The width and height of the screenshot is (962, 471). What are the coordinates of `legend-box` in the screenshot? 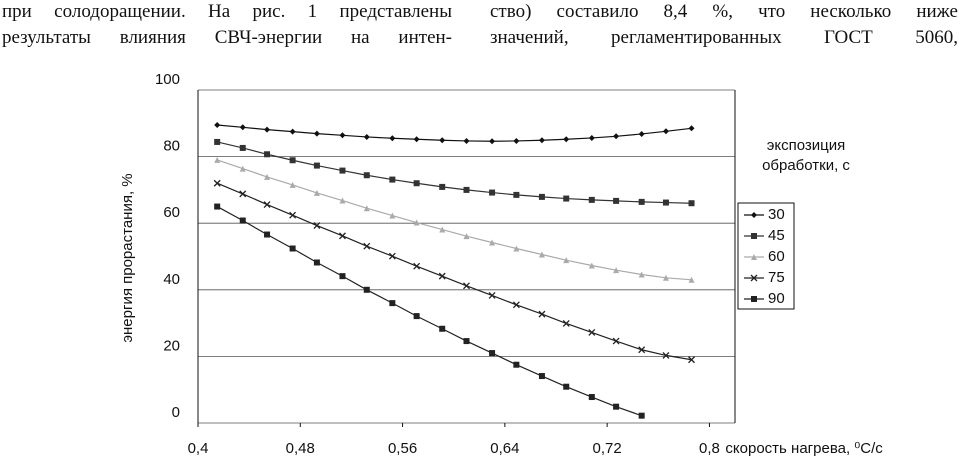 It's located at (766, 256).